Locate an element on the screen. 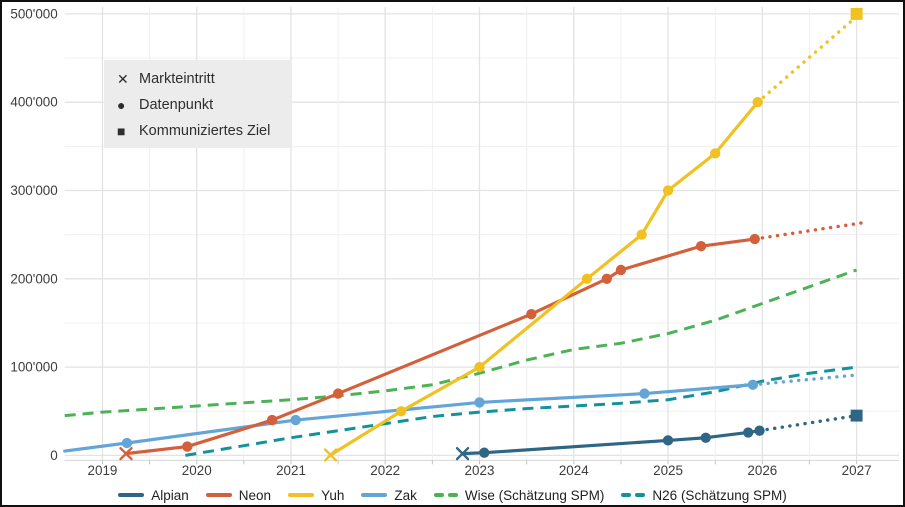  square-marker-icon: ■ is located at coordinates (121, 131).